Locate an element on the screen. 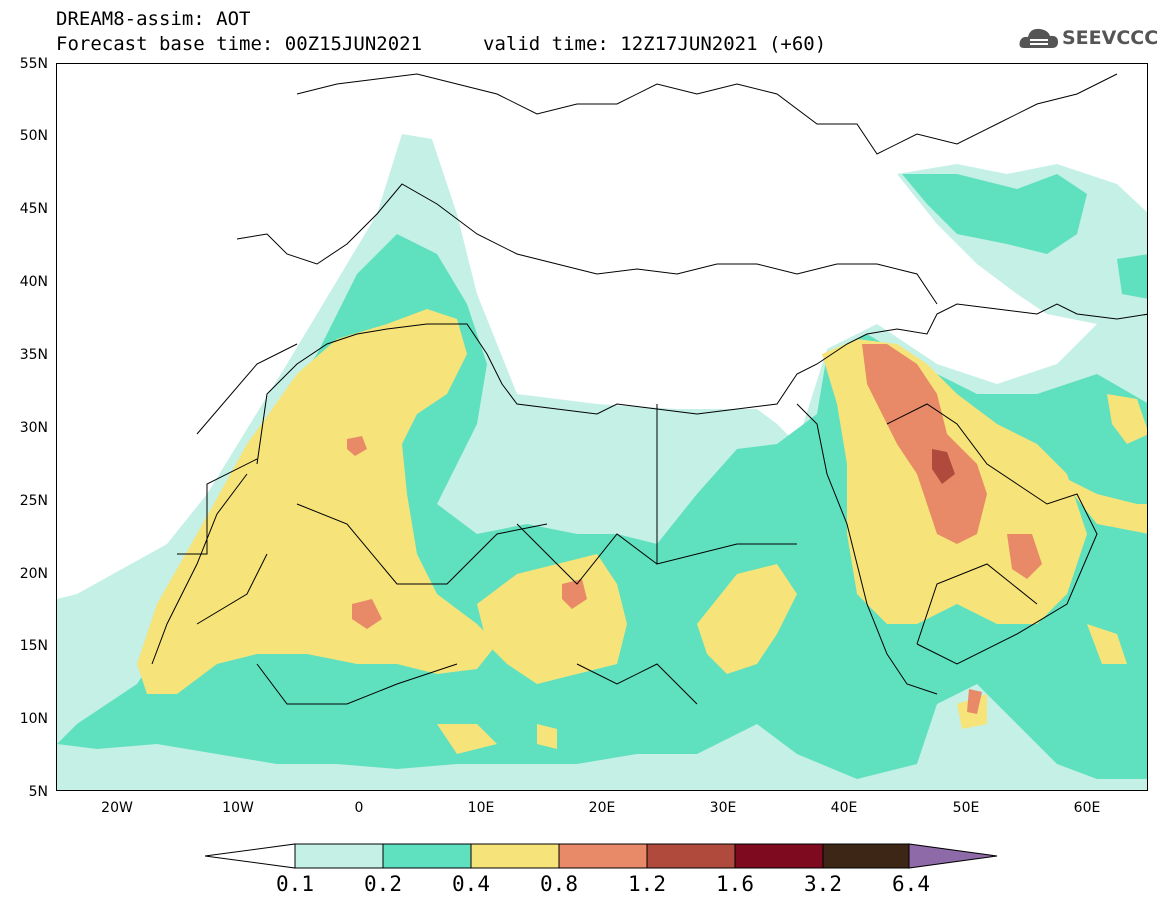  lon-label: 30E is located at coordinates (723, 808).